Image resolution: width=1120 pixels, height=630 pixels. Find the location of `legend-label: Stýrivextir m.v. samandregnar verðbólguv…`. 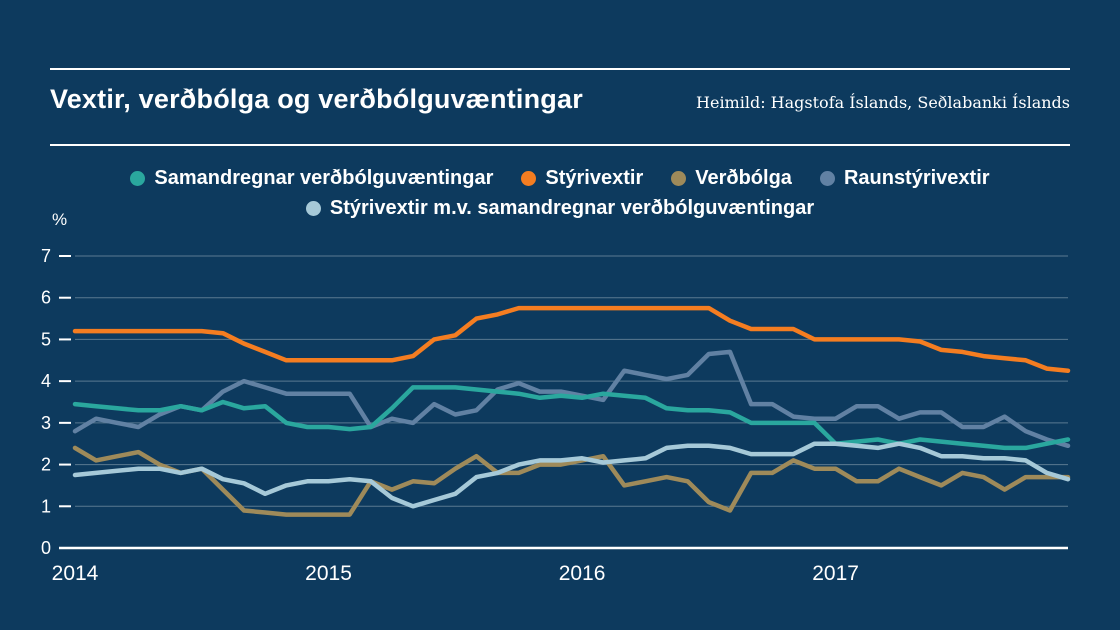

legend-label: Stýrivextir m.v. samandregnar verðbólguv… is located at coordinates (572, 208).